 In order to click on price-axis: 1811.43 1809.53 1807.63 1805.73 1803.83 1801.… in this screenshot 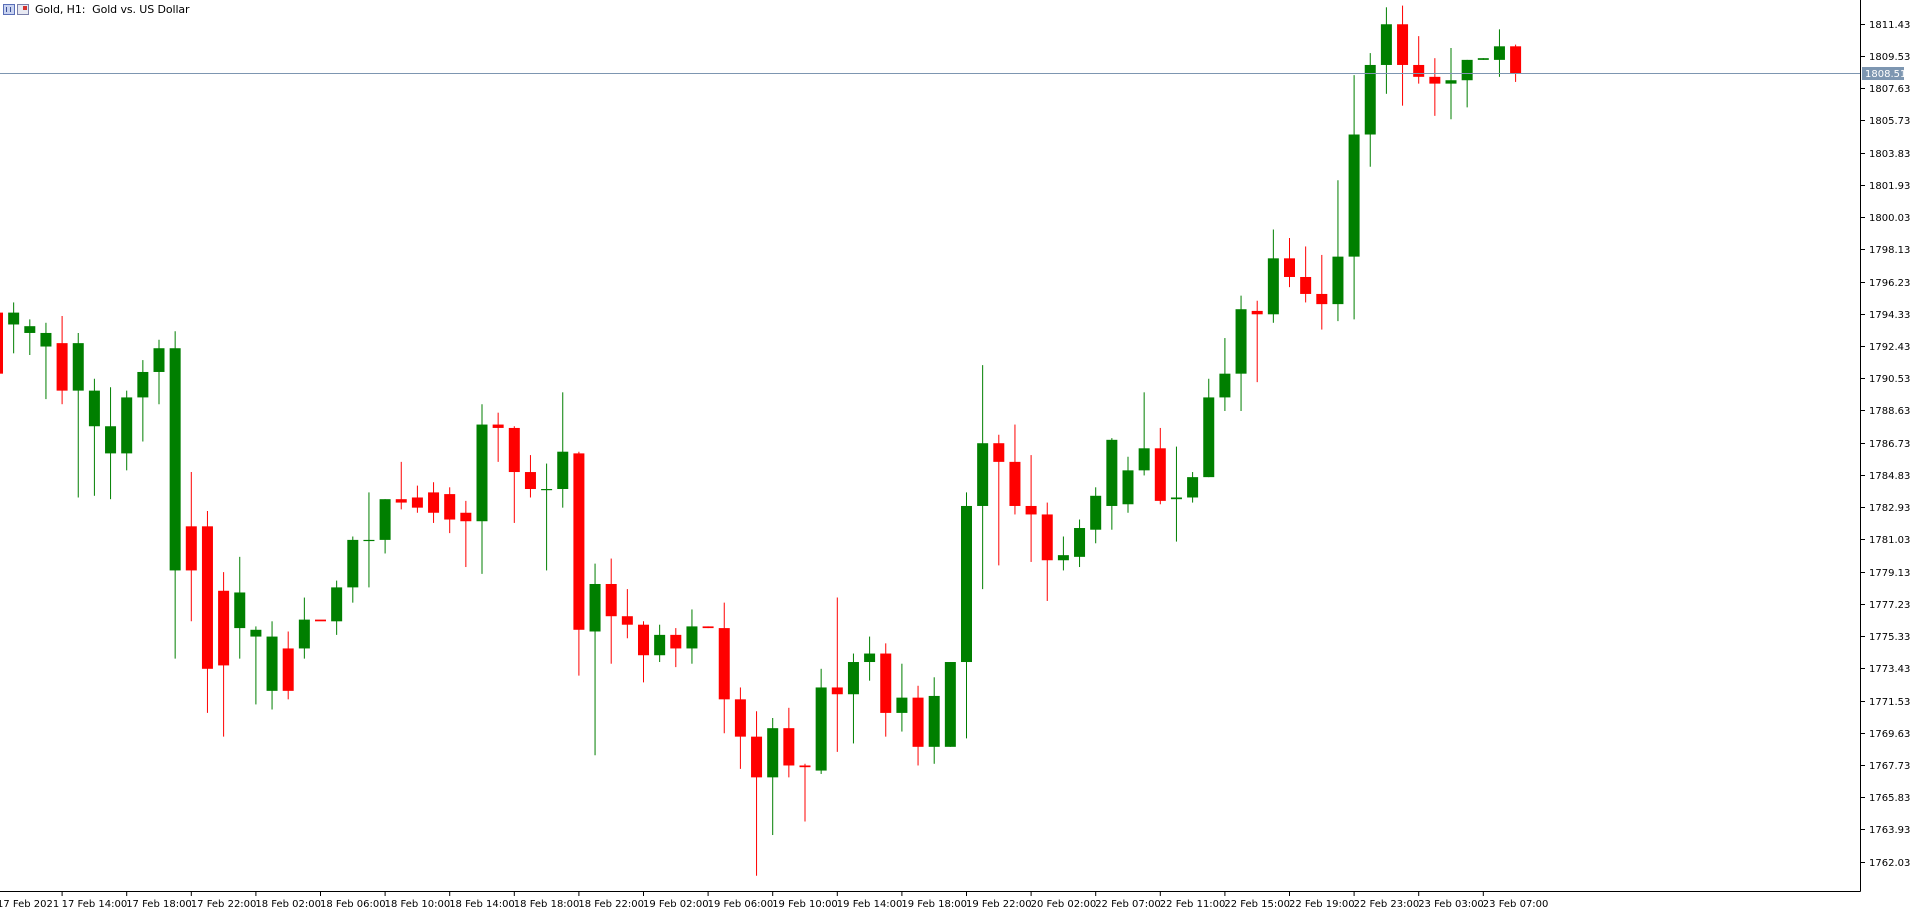, I will do `click(1885, 444)`.